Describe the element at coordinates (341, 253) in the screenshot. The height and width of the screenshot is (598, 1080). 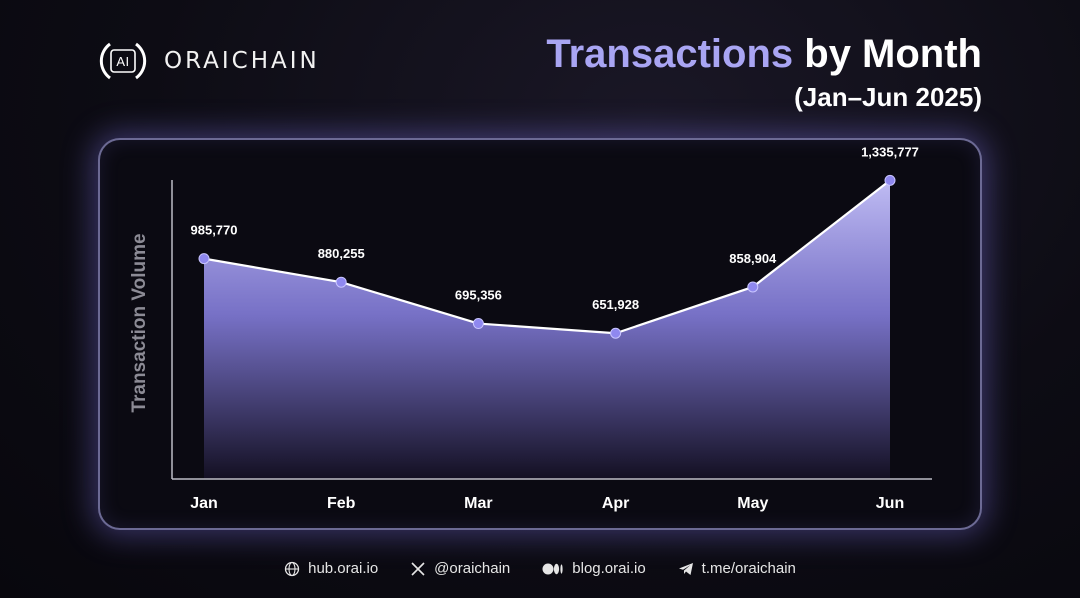
I see `value-label-feb: 880,255` at that location.